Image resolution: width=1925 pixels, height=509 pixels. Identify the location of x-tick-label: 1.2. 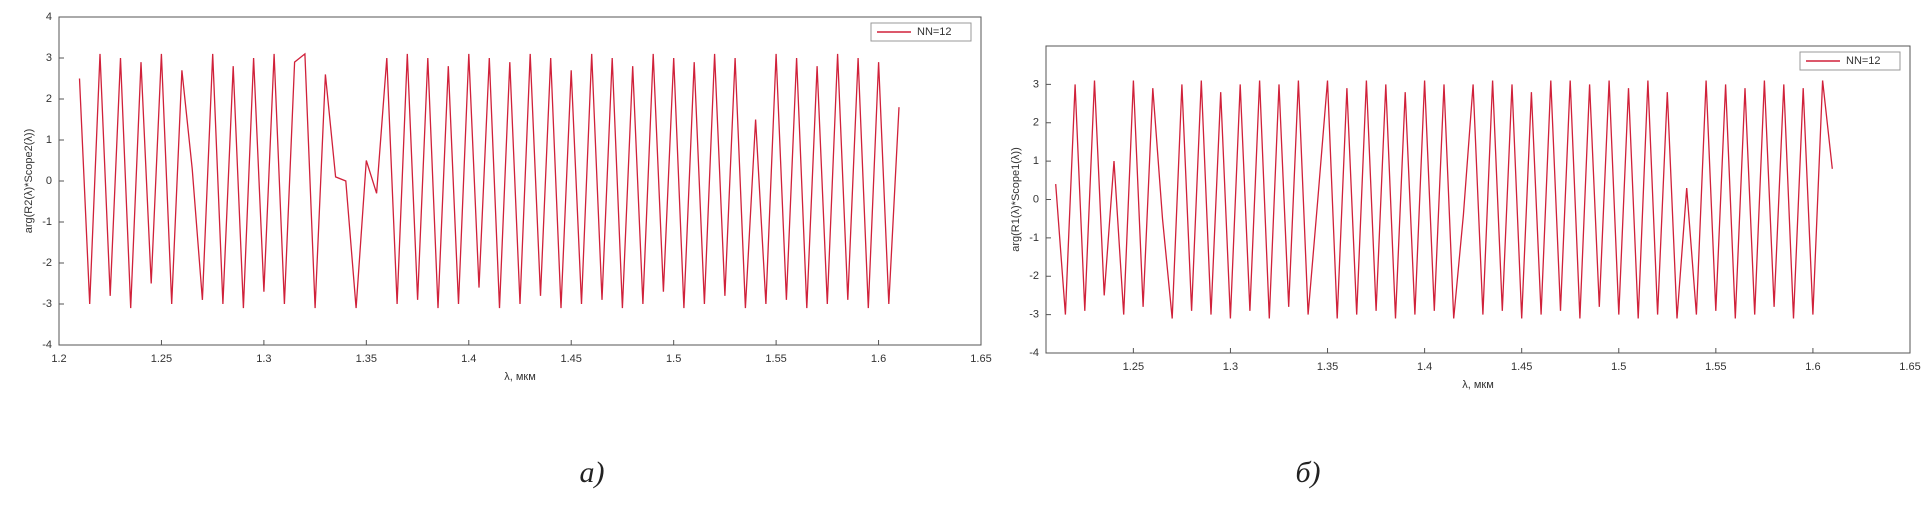
(58, 359).